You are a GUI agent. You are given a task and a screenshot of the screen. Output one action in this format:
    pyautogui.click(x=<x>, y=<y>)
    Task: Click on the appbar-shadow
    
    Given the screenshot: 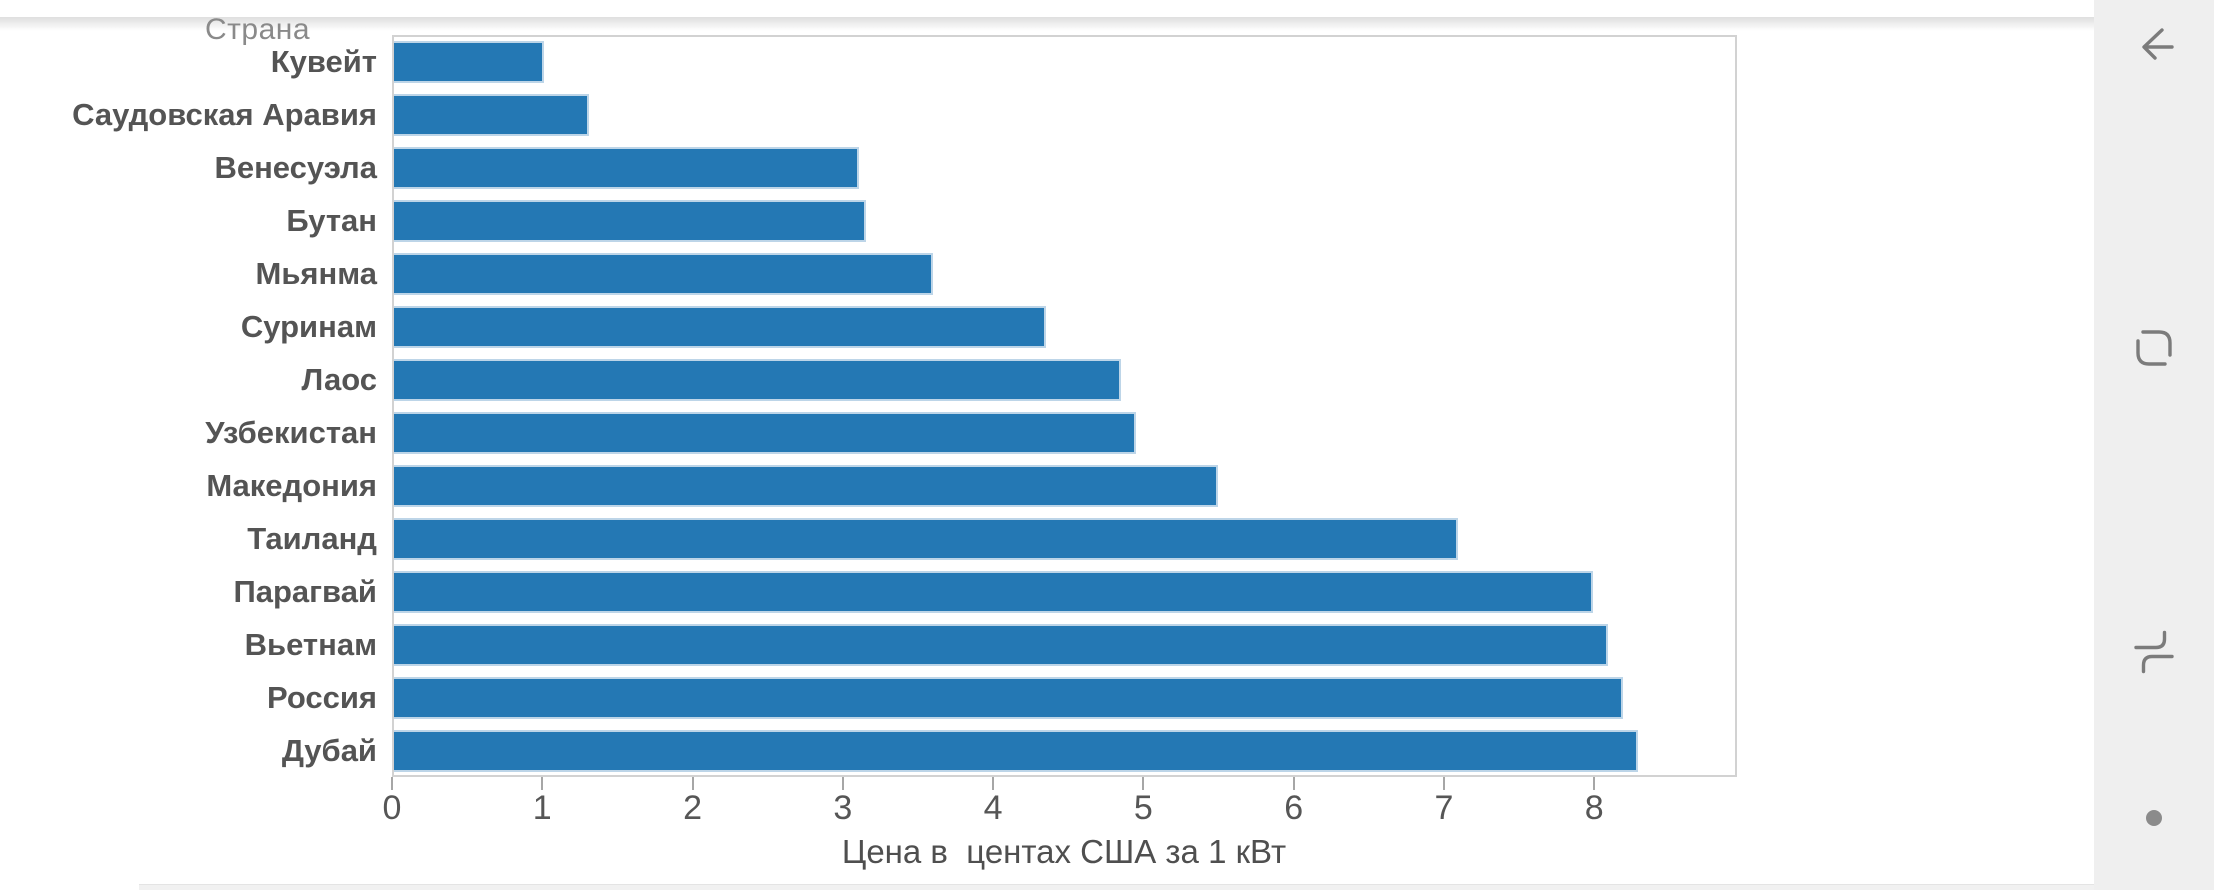 What is the action you would take?
    pyautogui.click(x=1047, y=24)
    